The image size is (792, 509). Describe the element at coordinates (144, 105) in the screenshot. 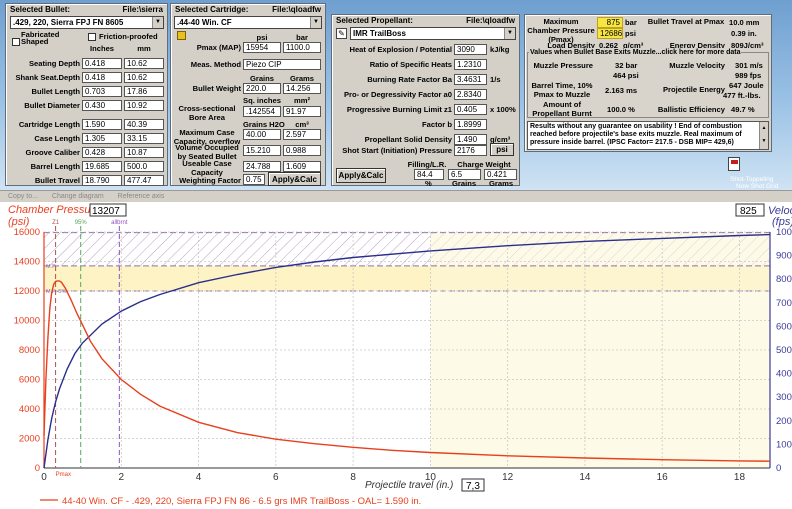

I see `bullet-row-mm: 10.92` at that location.